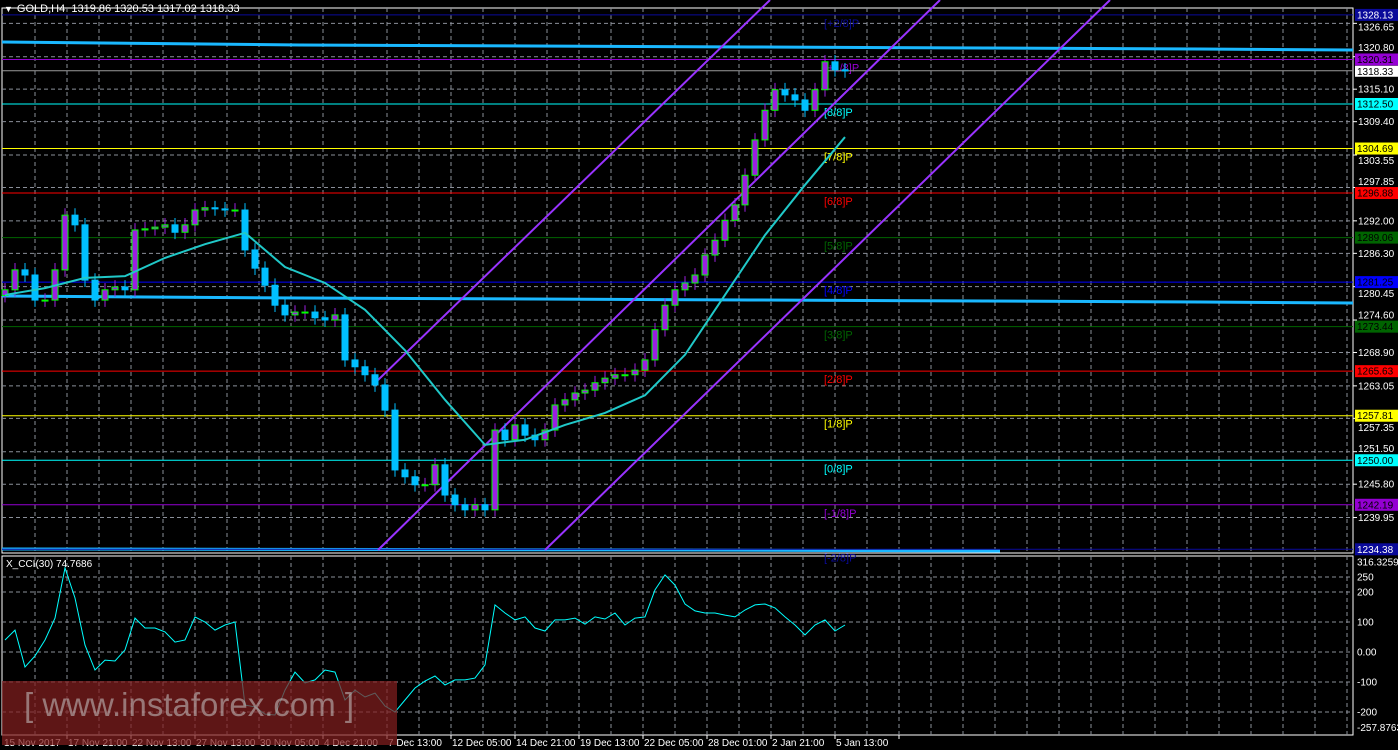 The height and width of the screenshot is (750, 1398). Describe the element at coordinates (1375, 105) in the screenshot. I see `murrey-price-label: 1312.50` at that location.